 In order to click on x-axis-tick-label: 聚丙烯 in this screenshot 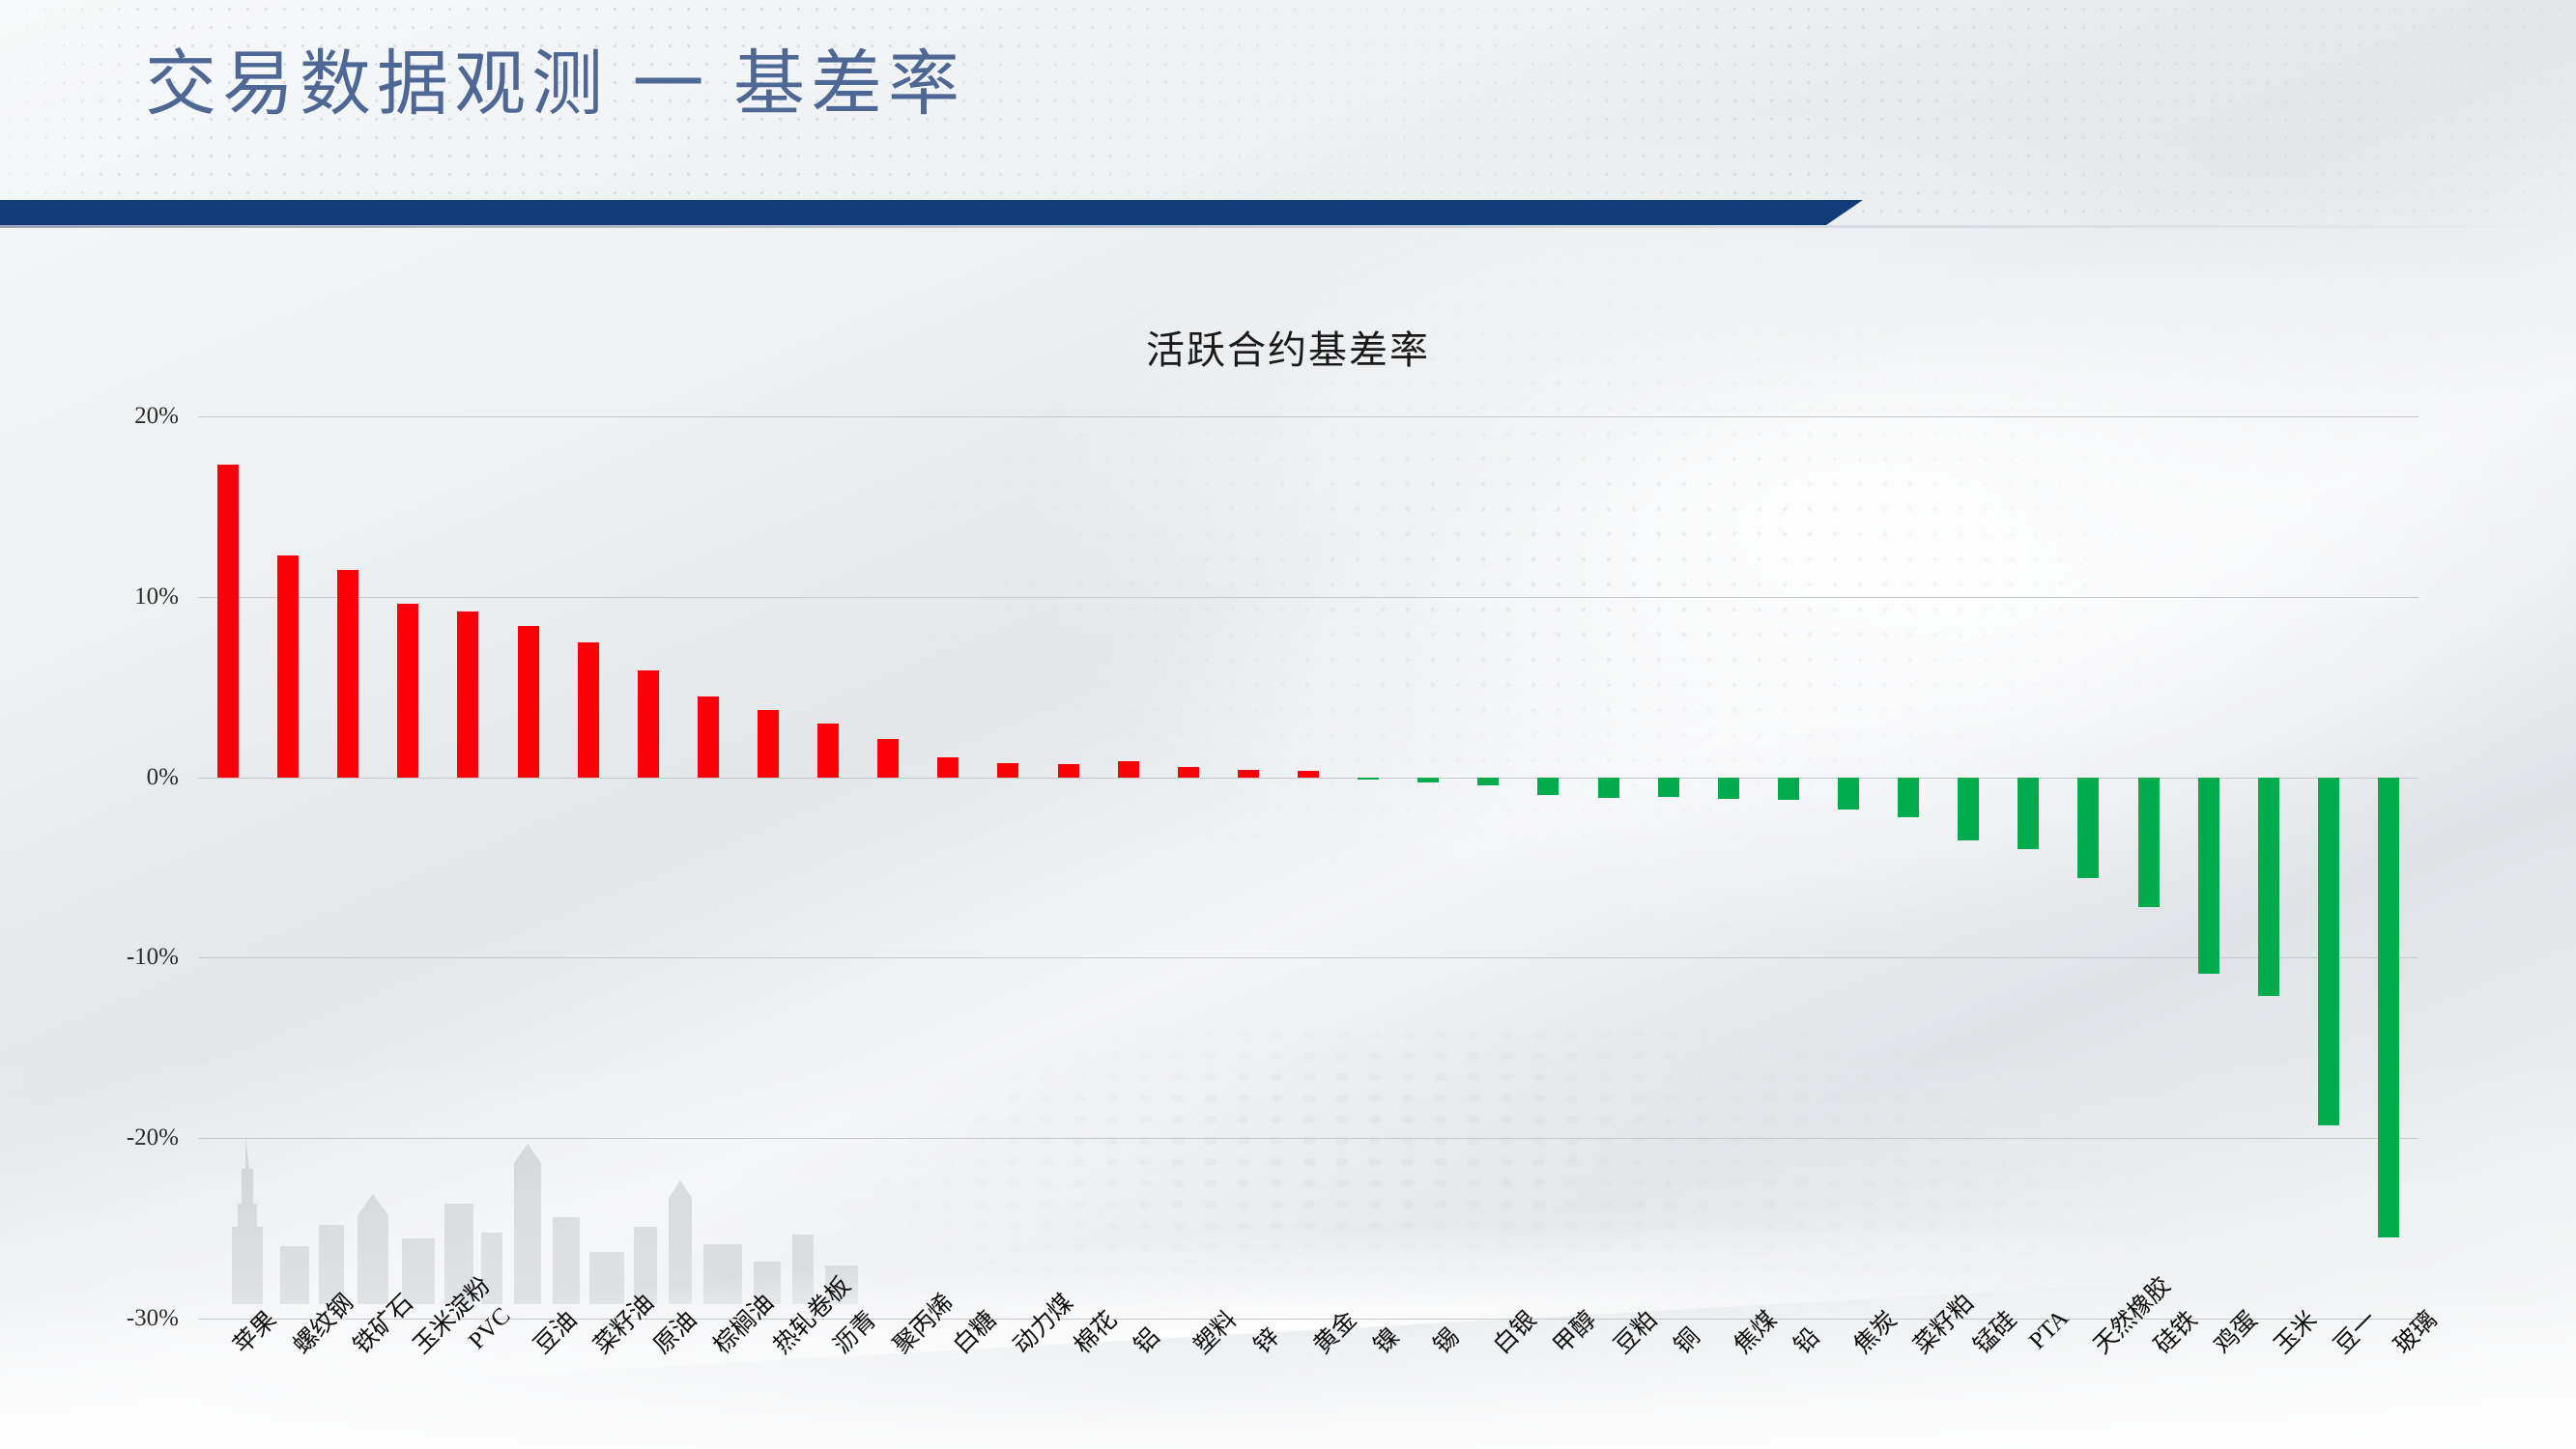, I will do `click(924, 1324)`.